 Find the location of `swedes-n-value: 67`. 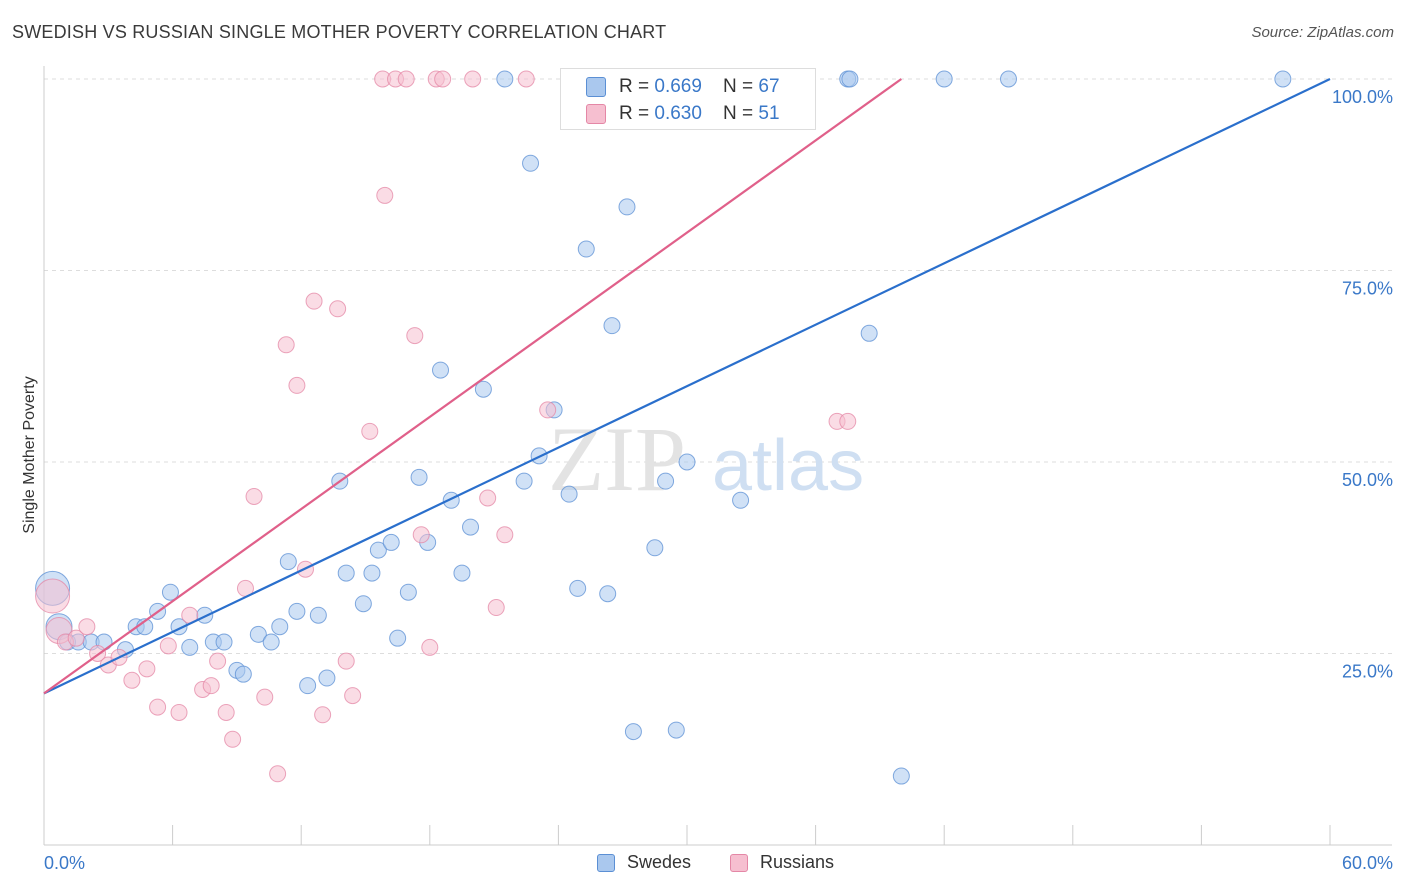

swedes-n-value: 67 is located at coordinates (769, 86).